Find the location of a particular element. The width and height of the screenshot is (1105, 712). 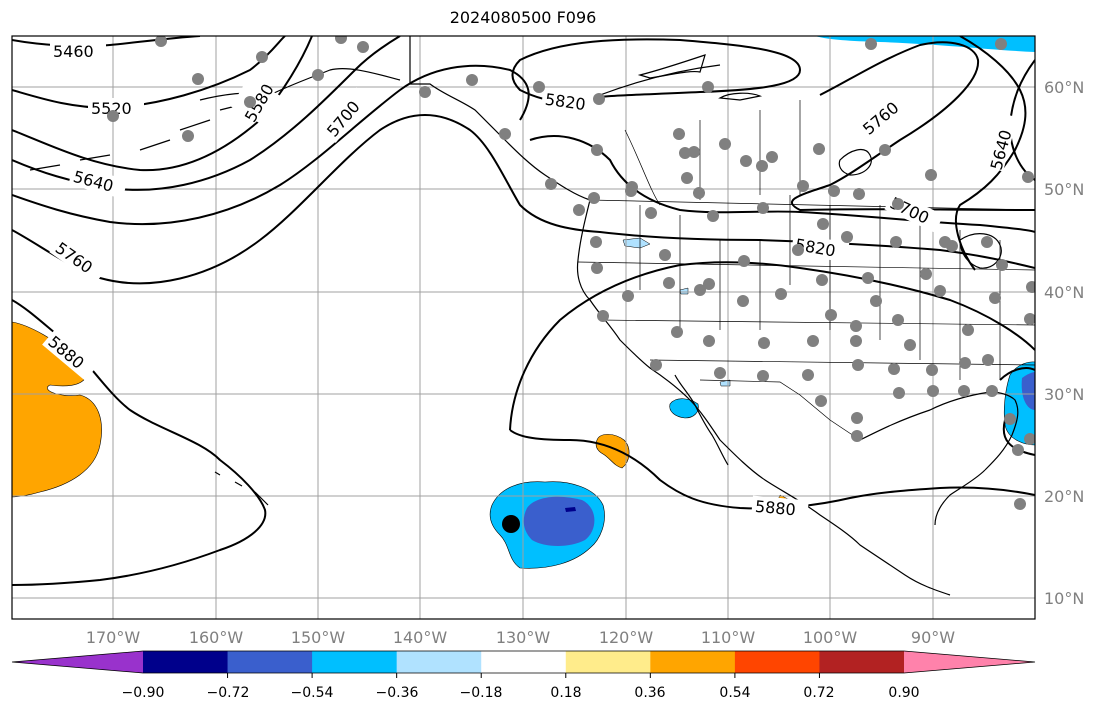

colorbar-extend-min is located at coordinates (77, 662).